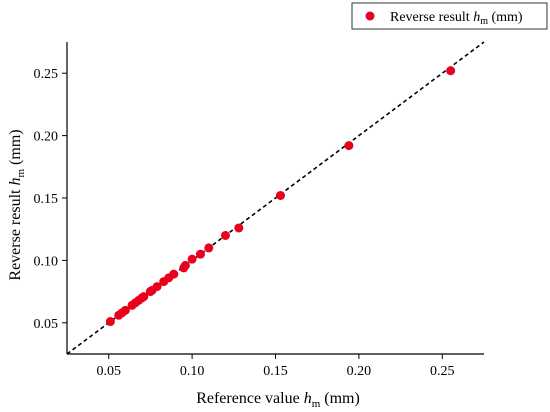 The height and width of the screenshot is (412, 550). I want to click on y-tick-label: 0.05, so click(46, 324).